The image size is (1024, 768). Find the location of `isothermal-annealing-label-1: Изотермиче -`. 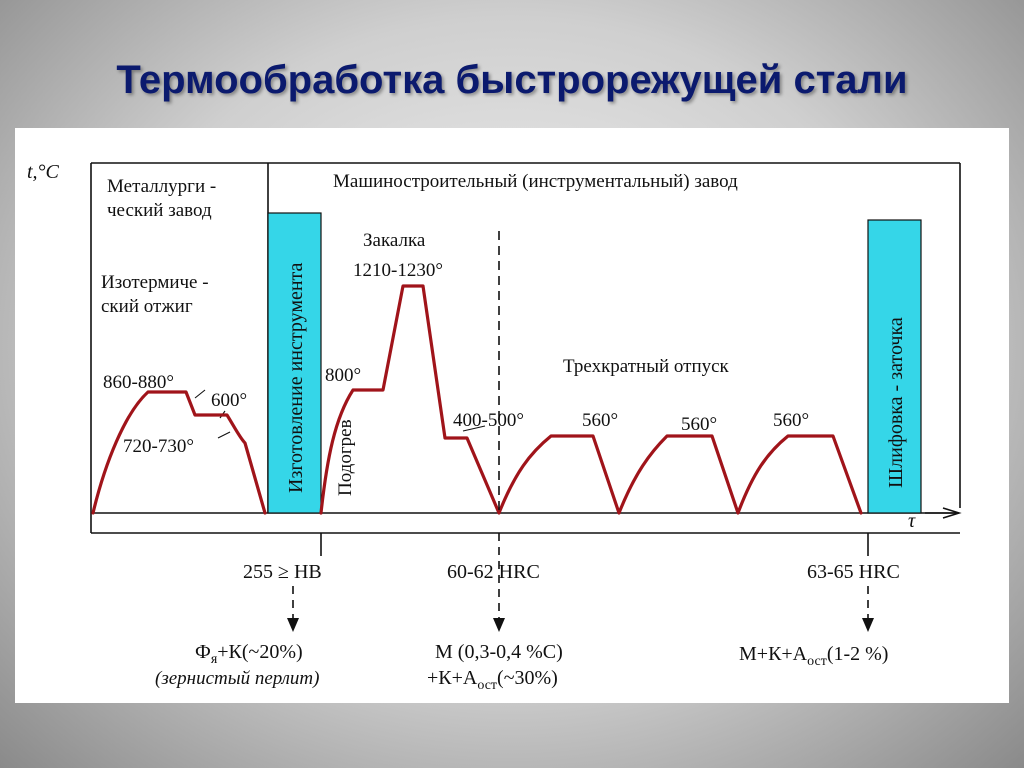

isothermal-annealing-label-1: Изотермиче - is located at coordinates (155, 282).